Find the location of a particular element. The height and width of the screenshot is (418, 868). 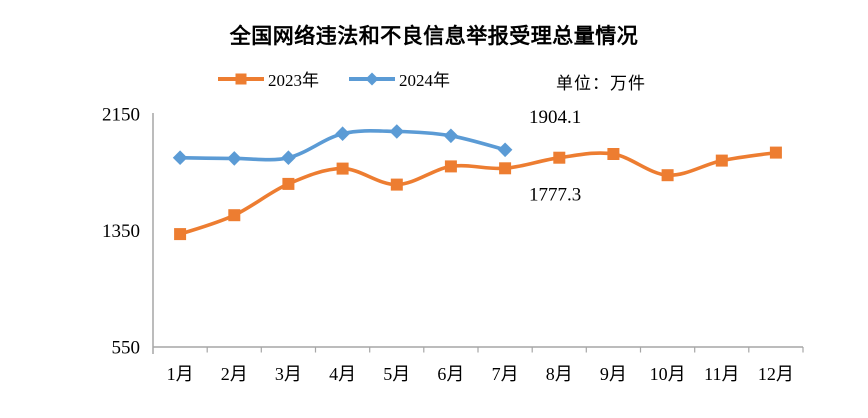

x-tick-label: 10月 is located at coordinates (668, 374).